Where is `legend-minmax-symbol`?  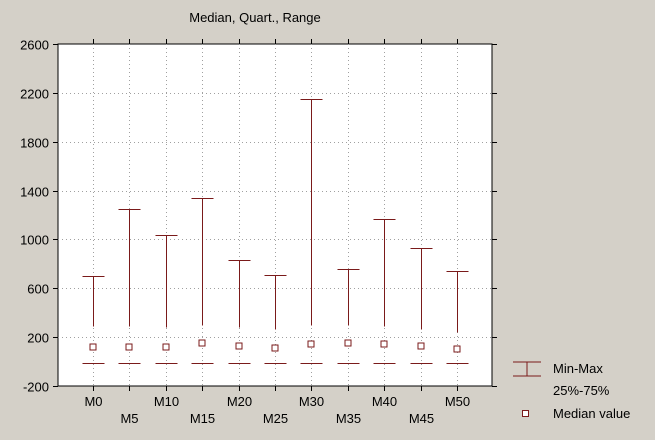 legend-minmax-symbol is located at coordinates (527, 369).